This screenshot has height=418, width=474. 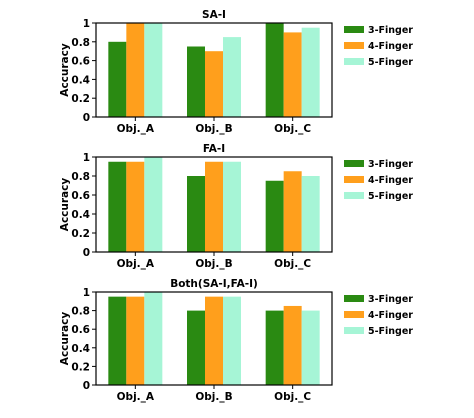 What do you see at coordinates (214, 149) in the screenshot?
I see `chart-title: FA-I` at bounding box center [214, 149].